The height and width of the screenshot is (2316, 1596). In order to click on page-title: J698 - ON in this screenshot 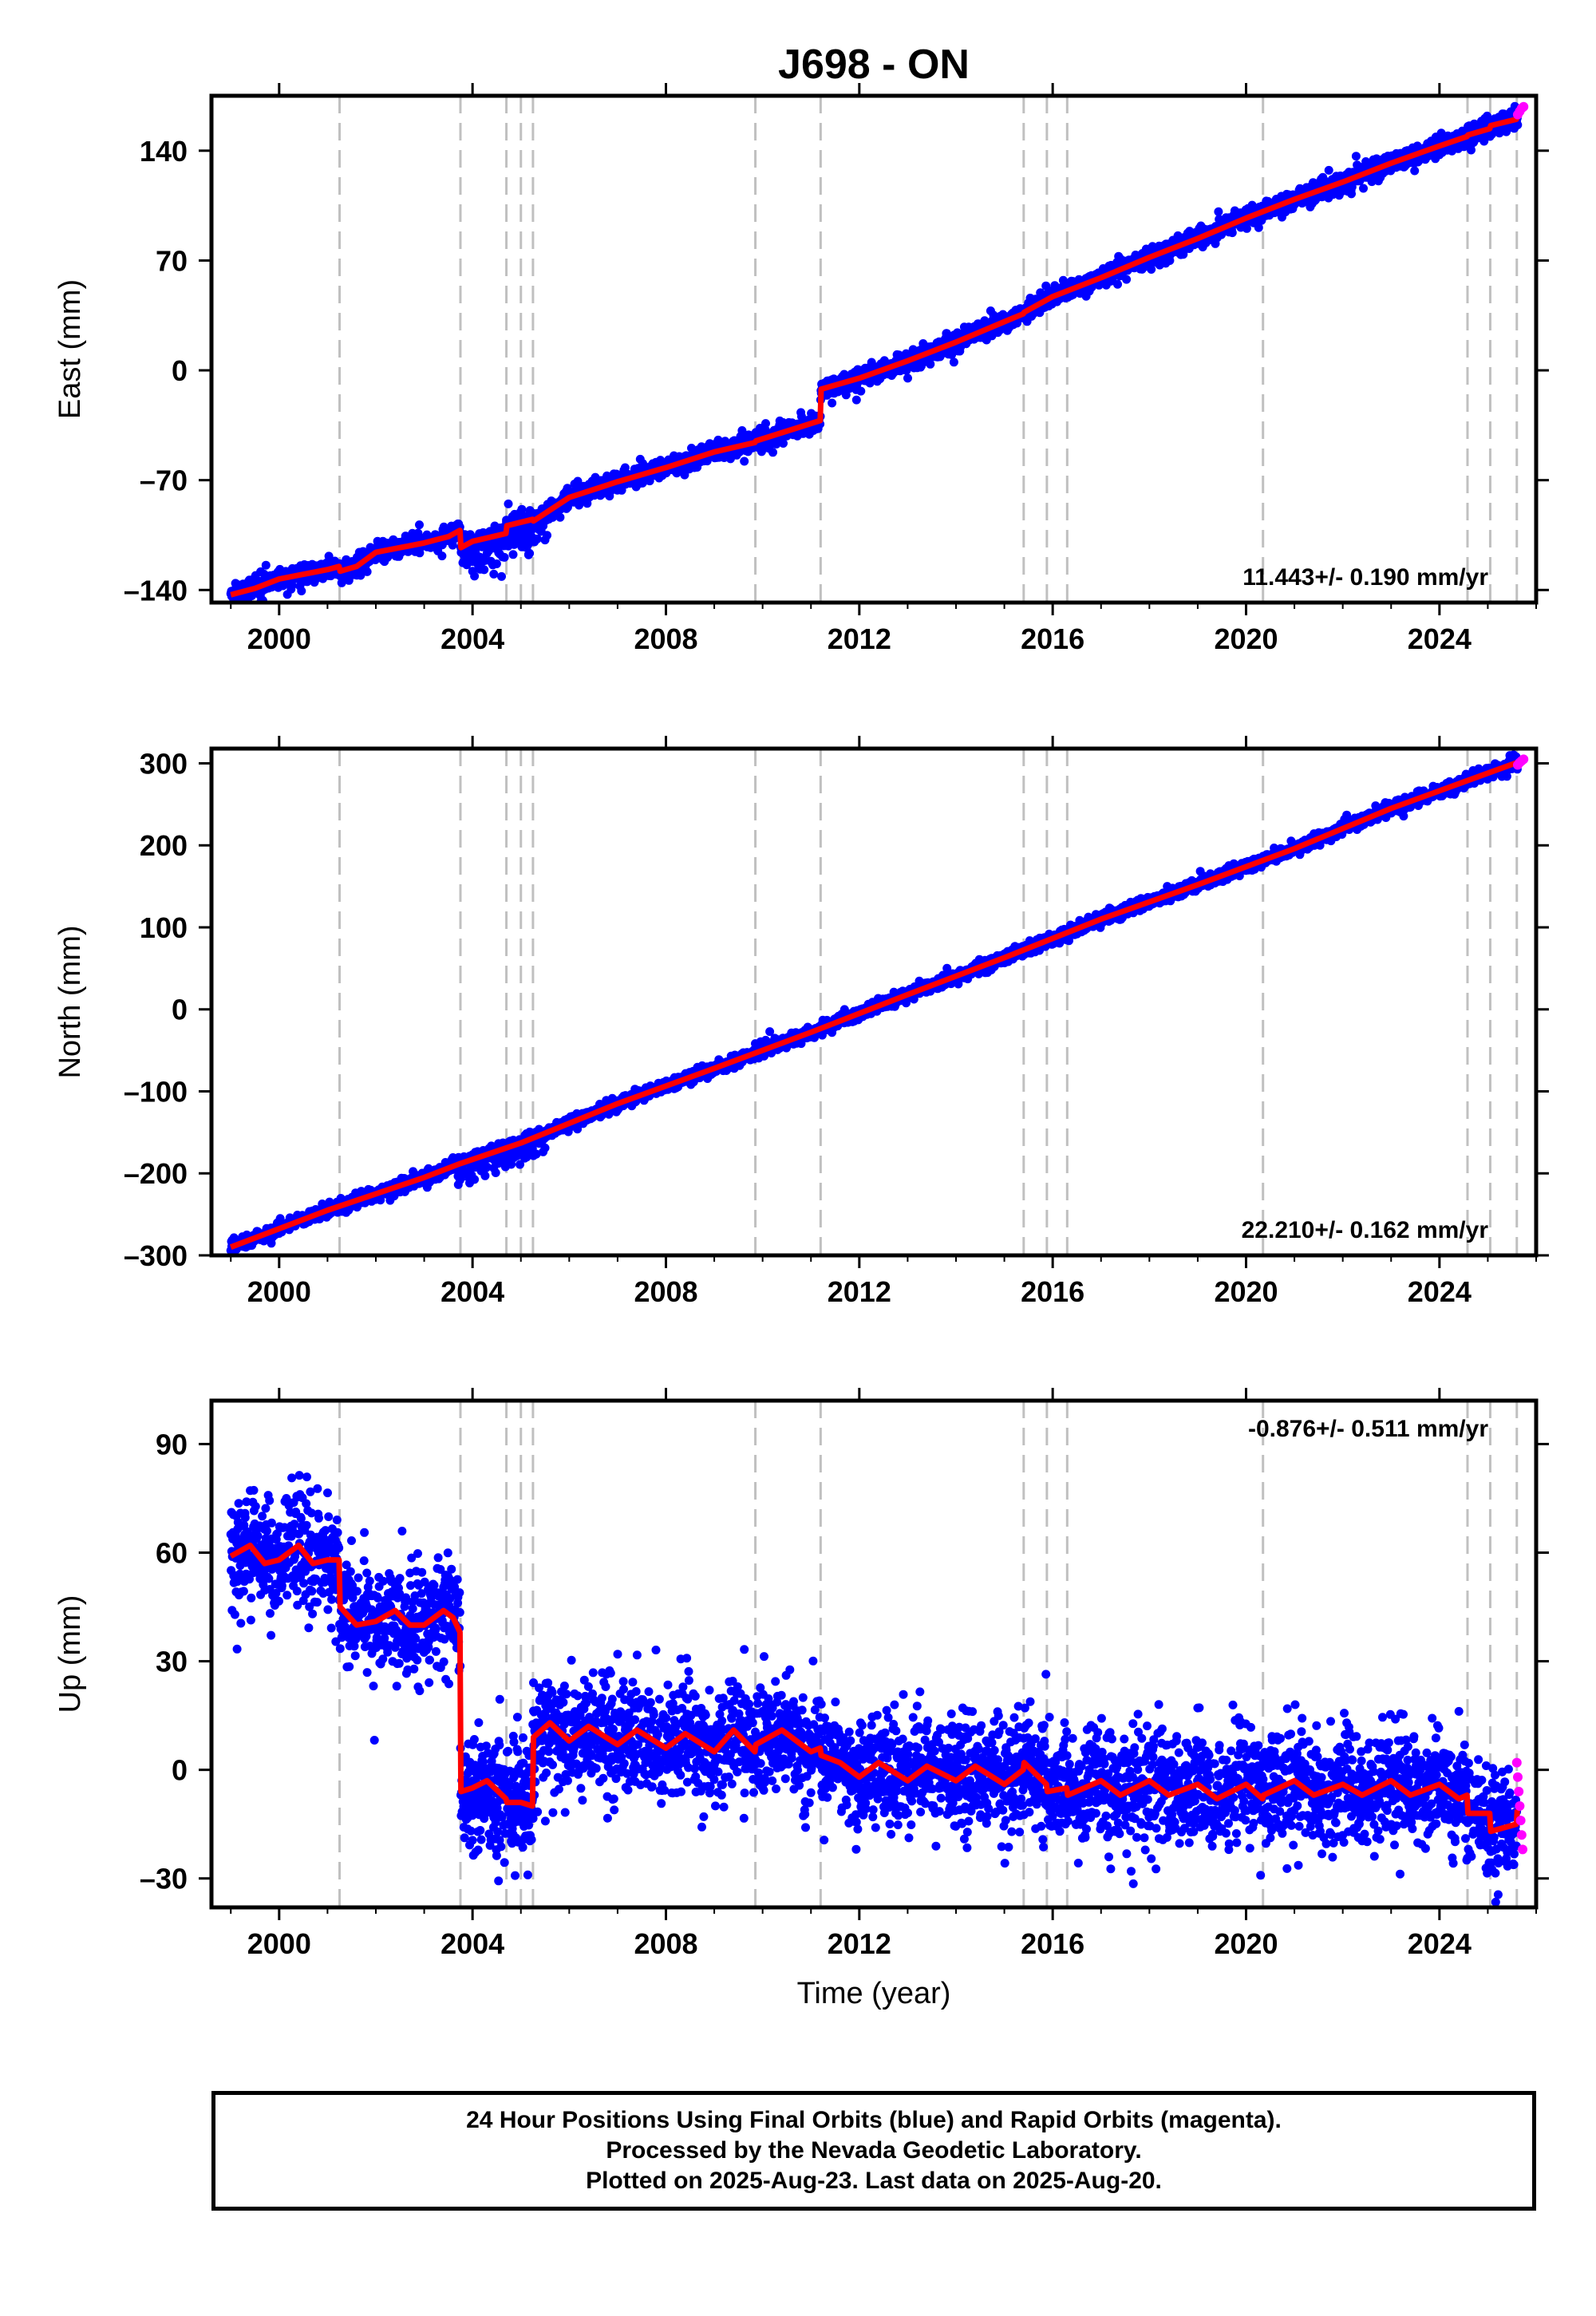, I will do `click(874, 64)`.